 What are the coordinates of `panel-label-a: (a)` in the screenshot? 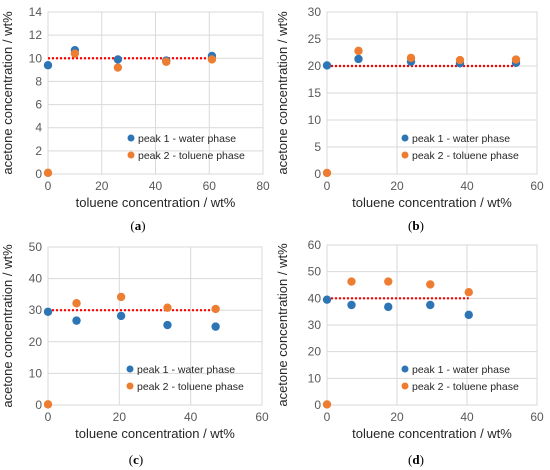 It's located at (138, 225).